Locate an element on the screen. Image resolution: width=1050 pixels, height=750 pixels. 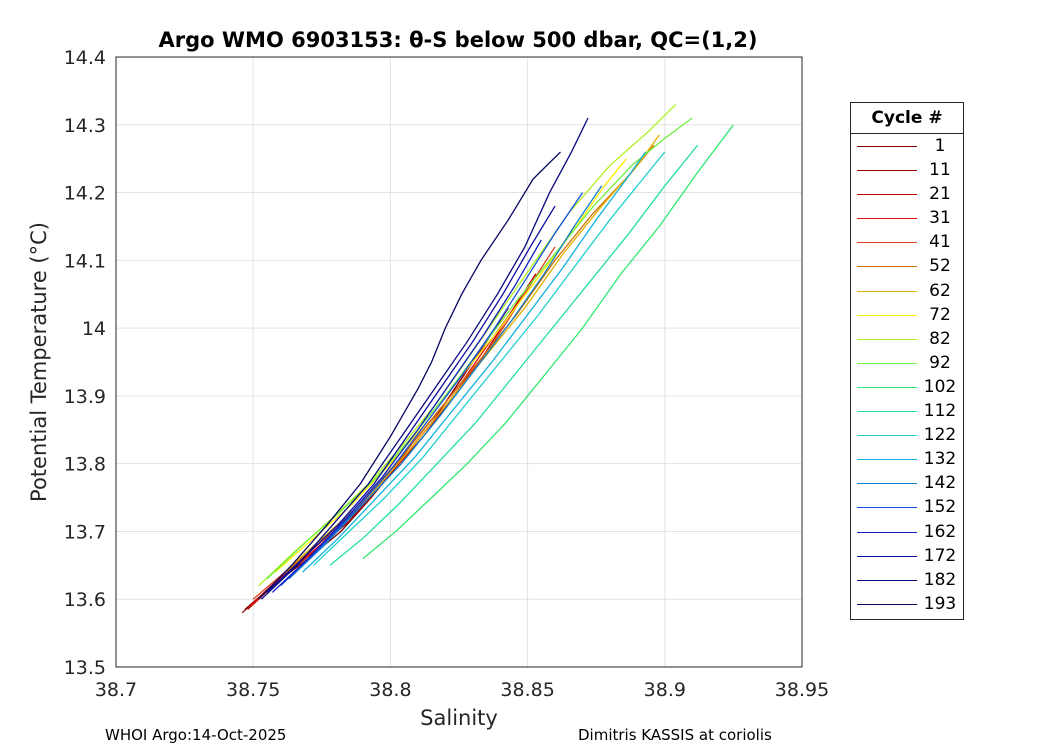
y-tick-label: 13.6 is located at coordinates (85, 600).